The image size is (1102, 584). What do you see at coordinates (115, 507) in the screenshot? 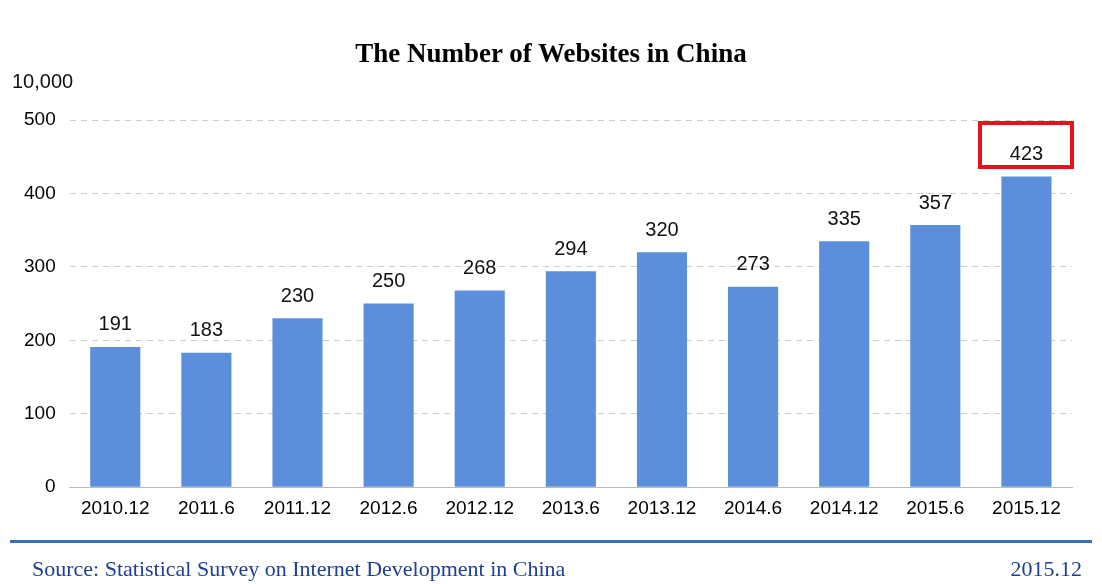
I see `x-tick-label: 2010.12` at bounding box center [115, 507].